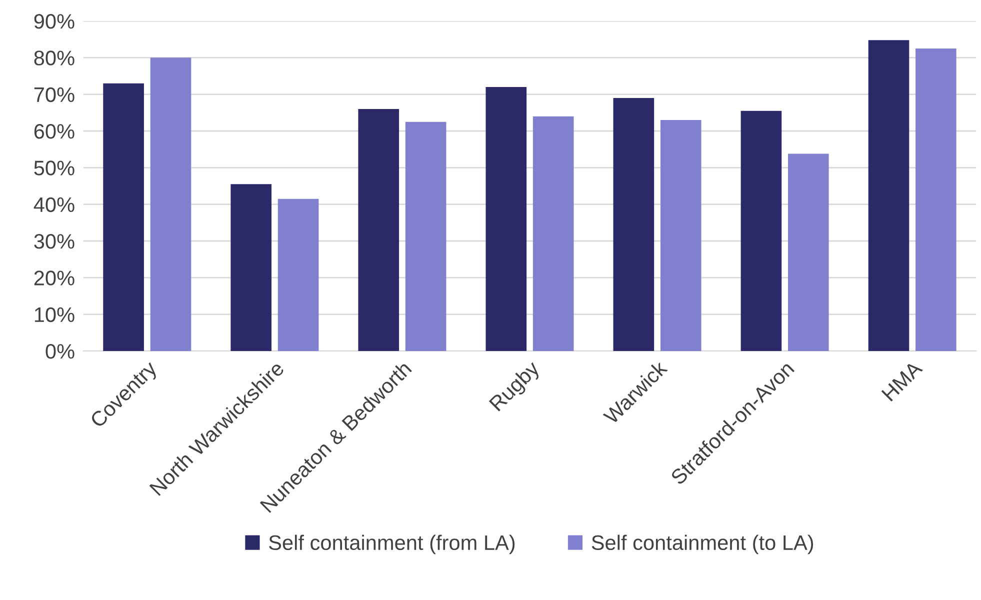 The image size is (981, 600). Describe the element at coordinates (54, 94) in the screenshot. I see `y-tick-label: 70%` at that location.